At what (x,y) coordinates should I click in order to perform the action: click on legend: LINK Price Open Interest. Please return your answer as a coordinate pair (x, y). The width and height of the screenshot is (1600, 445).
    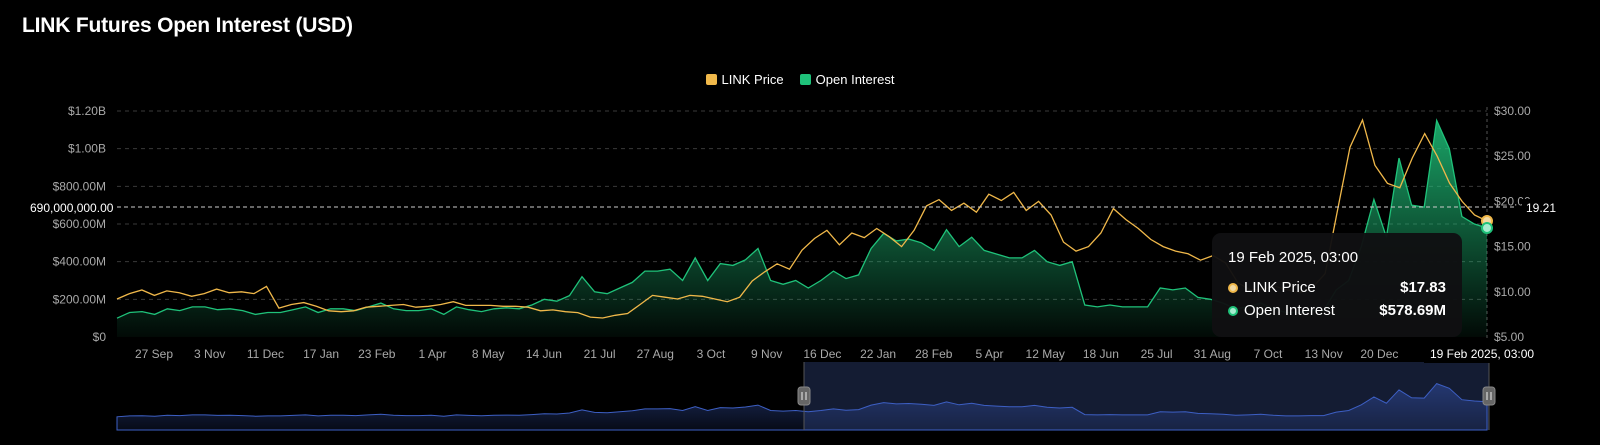
    Looking at the image, I should click on (800, 79).